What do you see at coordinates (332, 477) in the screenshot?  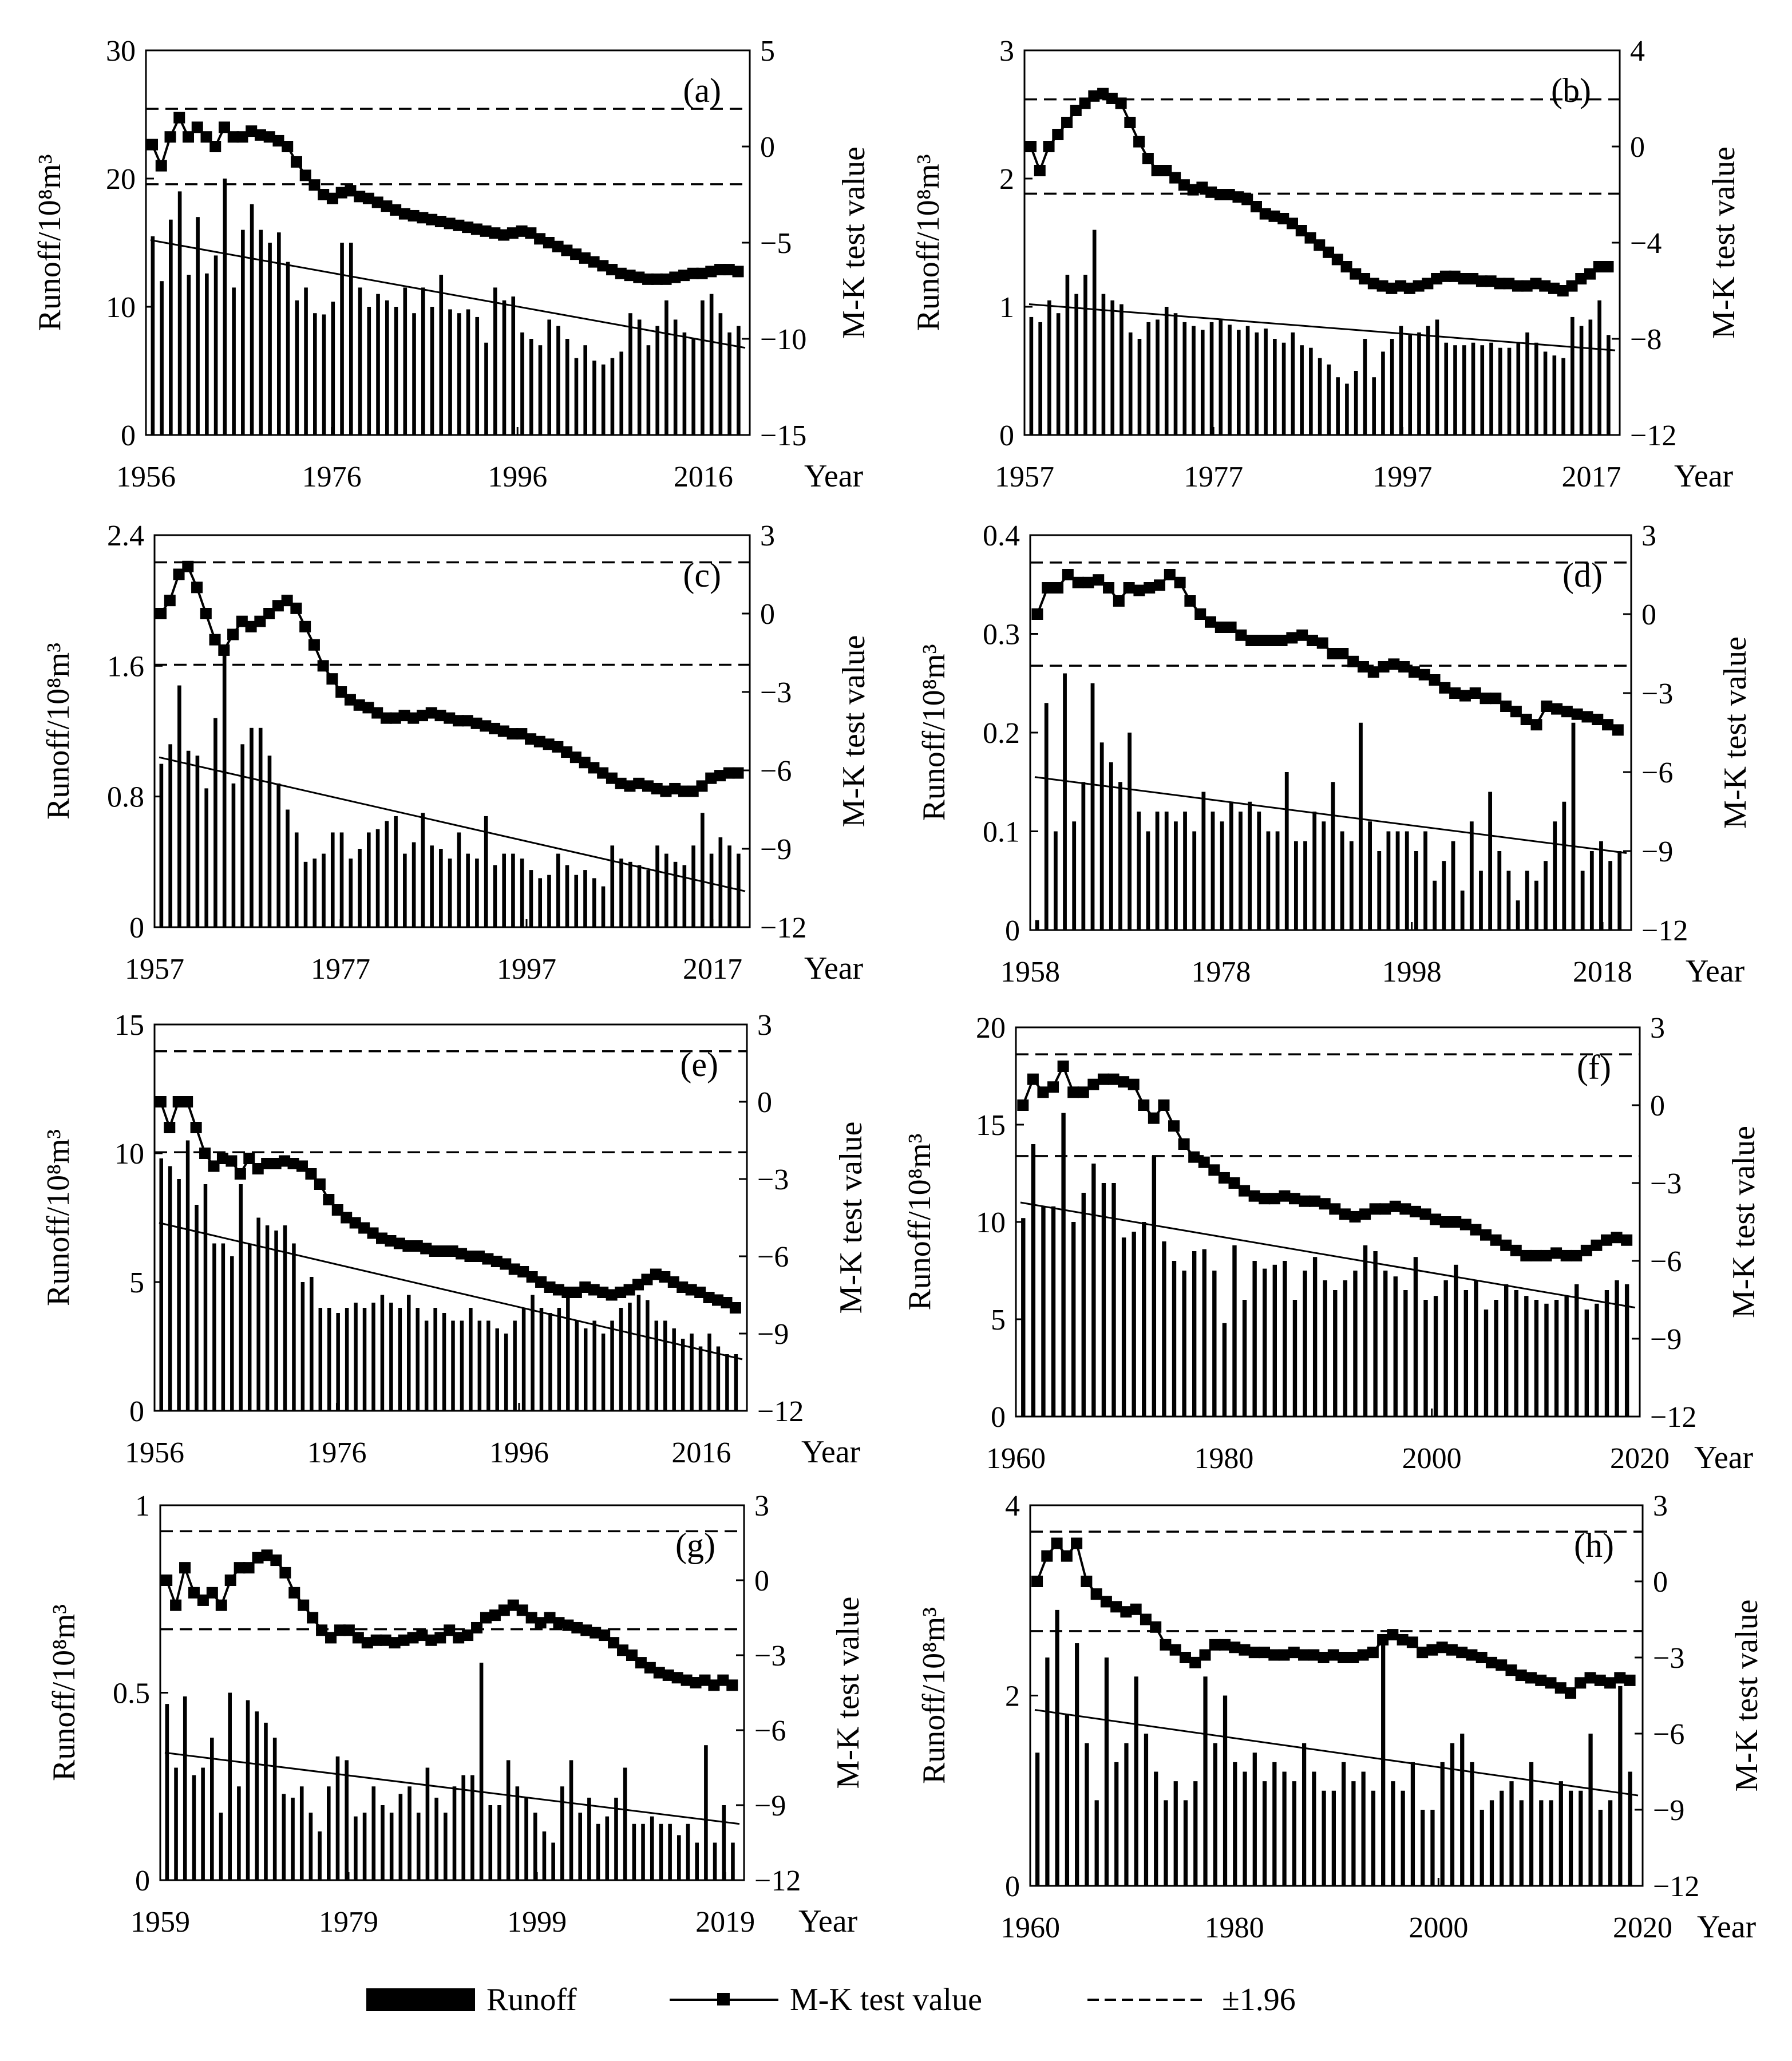 I see `x-tick-label: 1976` at bounding box center [332, 477].